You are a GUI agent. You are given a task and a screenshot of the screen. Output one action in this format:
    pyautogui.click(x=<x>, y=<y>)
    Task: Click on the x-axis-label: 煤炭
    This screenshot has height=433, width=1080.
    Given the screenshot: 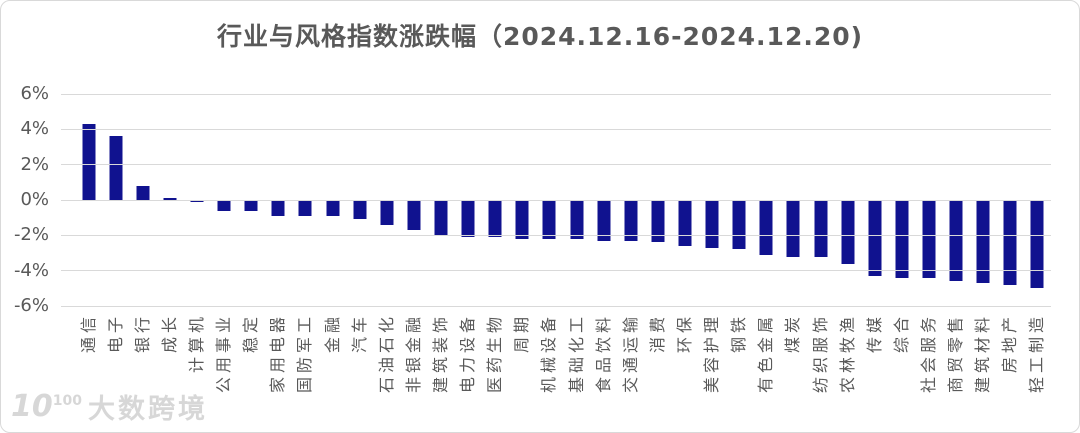 What is the action you would take?
    pyautogui.click(x=793, y=333)
    